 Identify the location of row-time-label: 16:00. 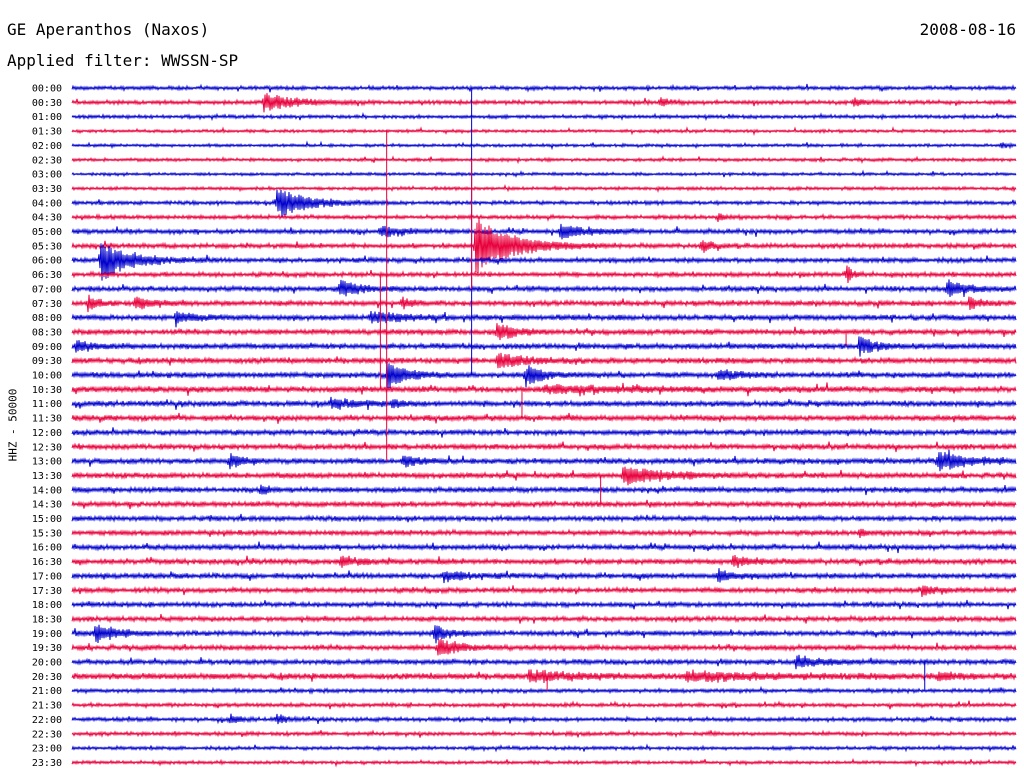
(47, 548).